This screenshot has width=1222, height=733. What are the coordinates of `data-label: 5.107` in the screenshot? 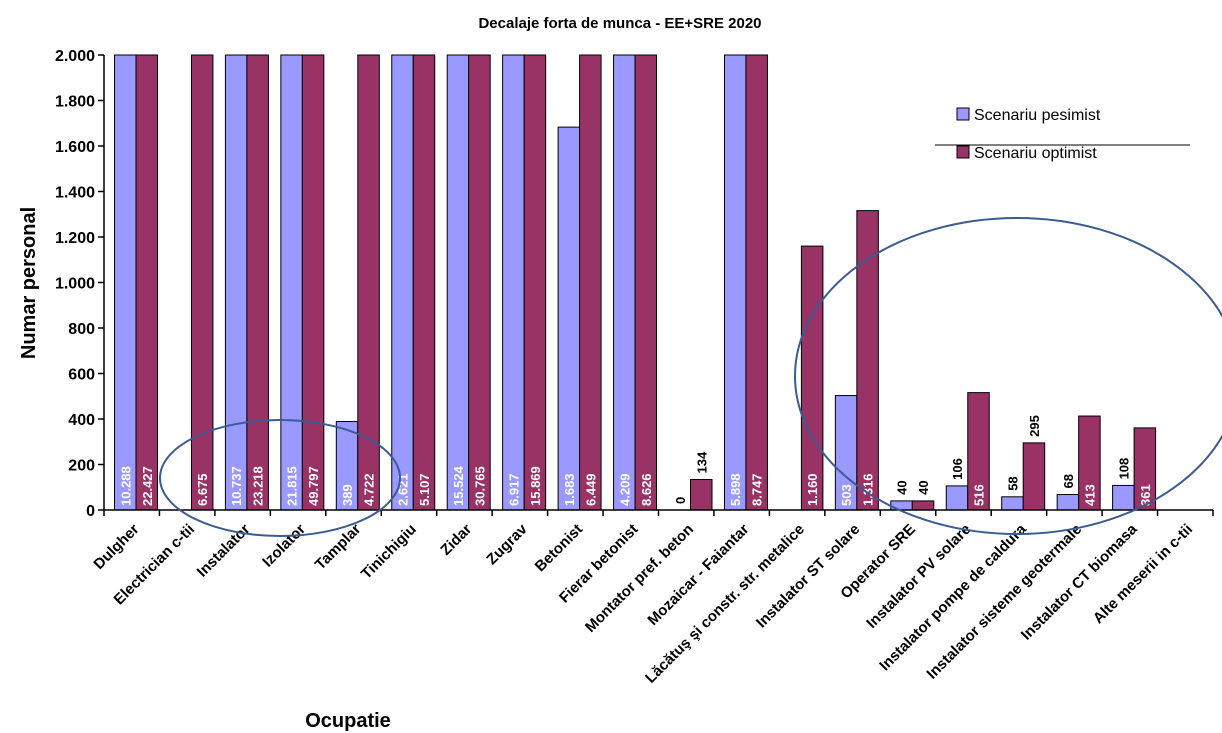 It's located at (424, 489).